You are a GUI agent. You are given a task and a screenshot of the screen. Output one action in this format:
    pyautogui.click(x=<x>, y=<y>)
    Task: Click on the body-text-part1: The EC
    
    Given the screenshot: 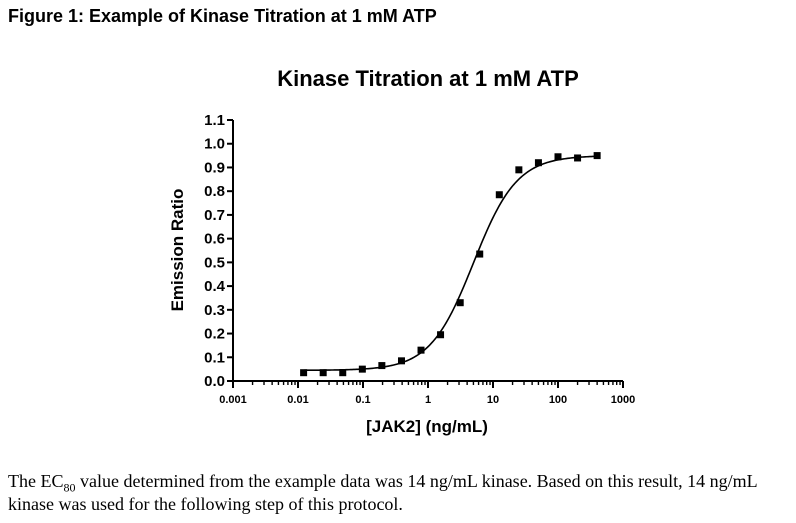 What is the action you would take?
    pyautogui.click(x=36, y=481)
    